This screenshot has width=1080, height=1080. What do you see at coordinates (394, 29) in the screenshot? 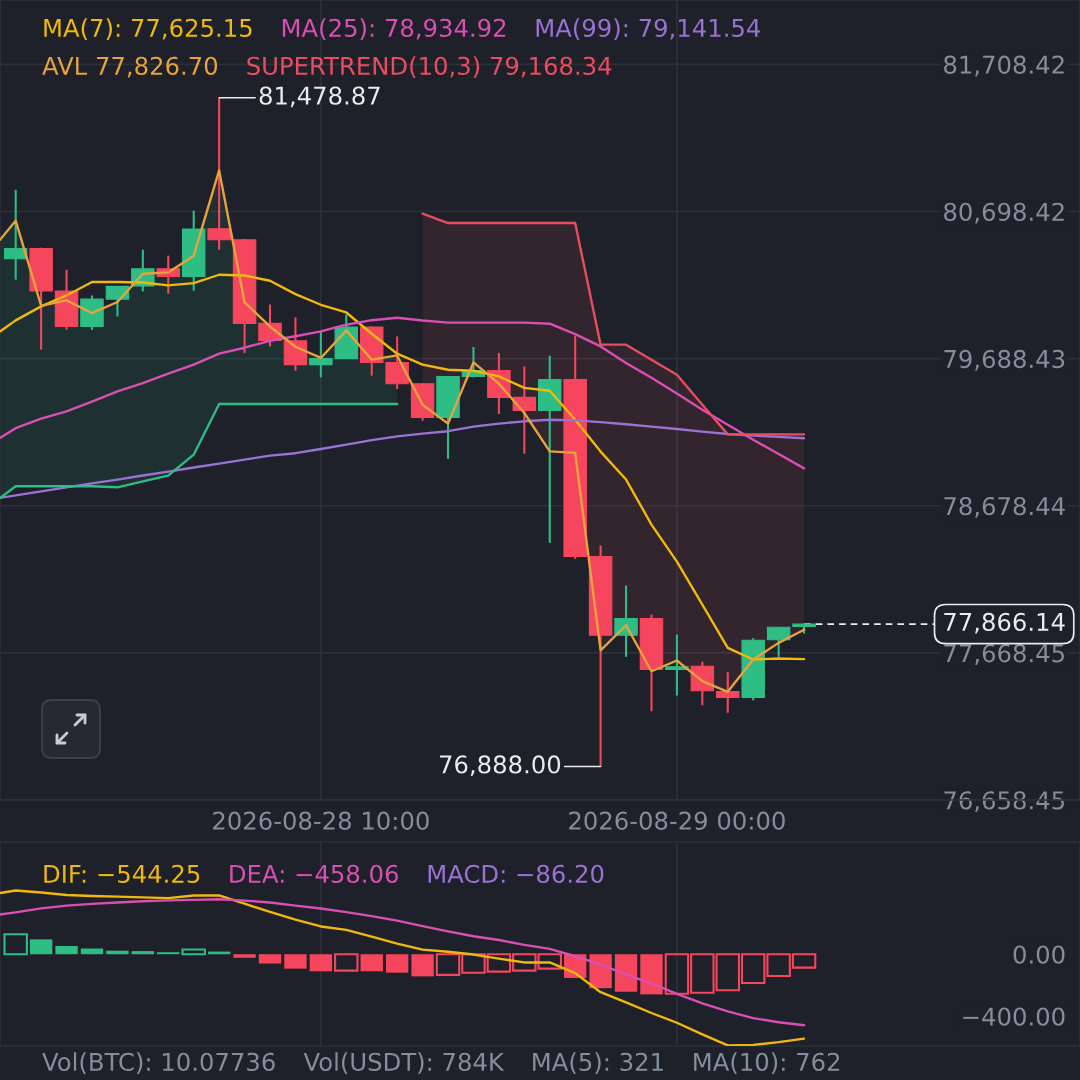
I see `text: MA(25): 78,934.92` at bounding box center [394, 29].